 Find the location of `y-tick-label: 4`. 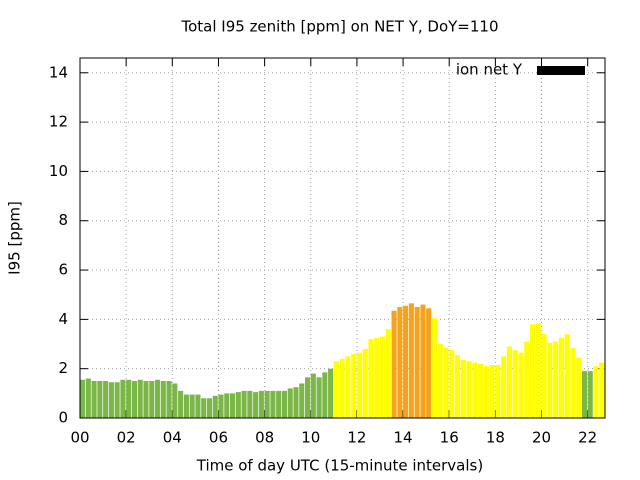

y-tick-label: 4 is located at coordinates (63, 319).